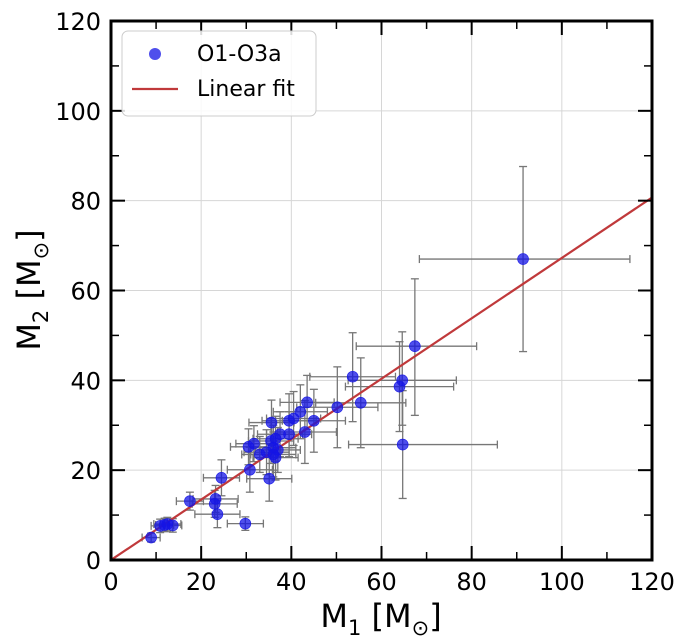 The height and width of the screenshot is (644, 688). I want to click on x-tick-label: 120, so click(652, 582).